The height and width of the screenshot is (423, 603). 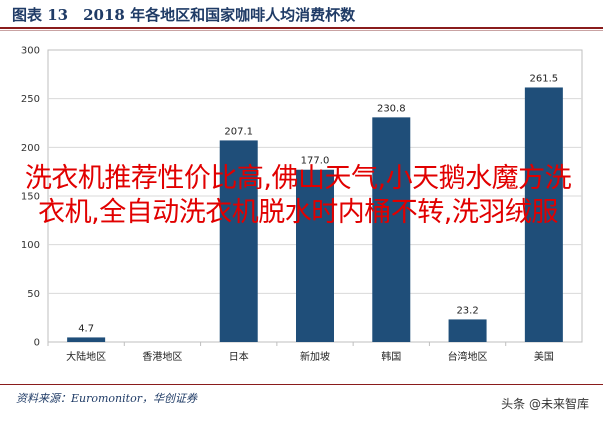 I want to click on title-bar: 图表 13 2018 年各地区和国家咖啡人均消费杯数, so click(x=301, y=13).